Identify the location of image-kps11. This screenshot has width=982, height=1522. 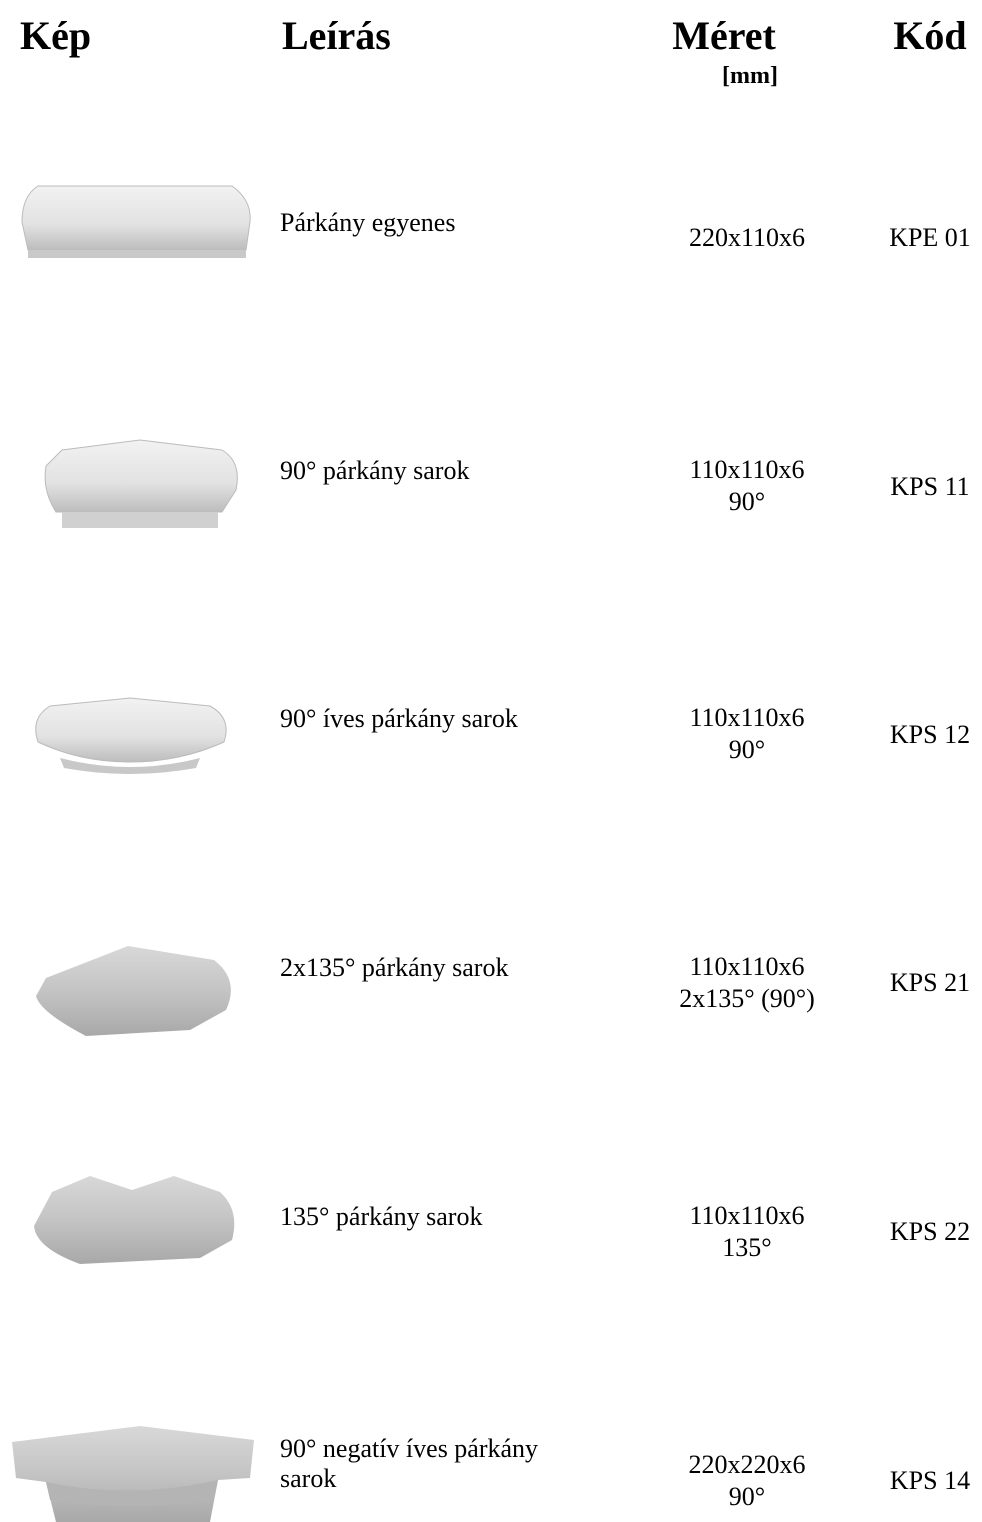
(141, 483).